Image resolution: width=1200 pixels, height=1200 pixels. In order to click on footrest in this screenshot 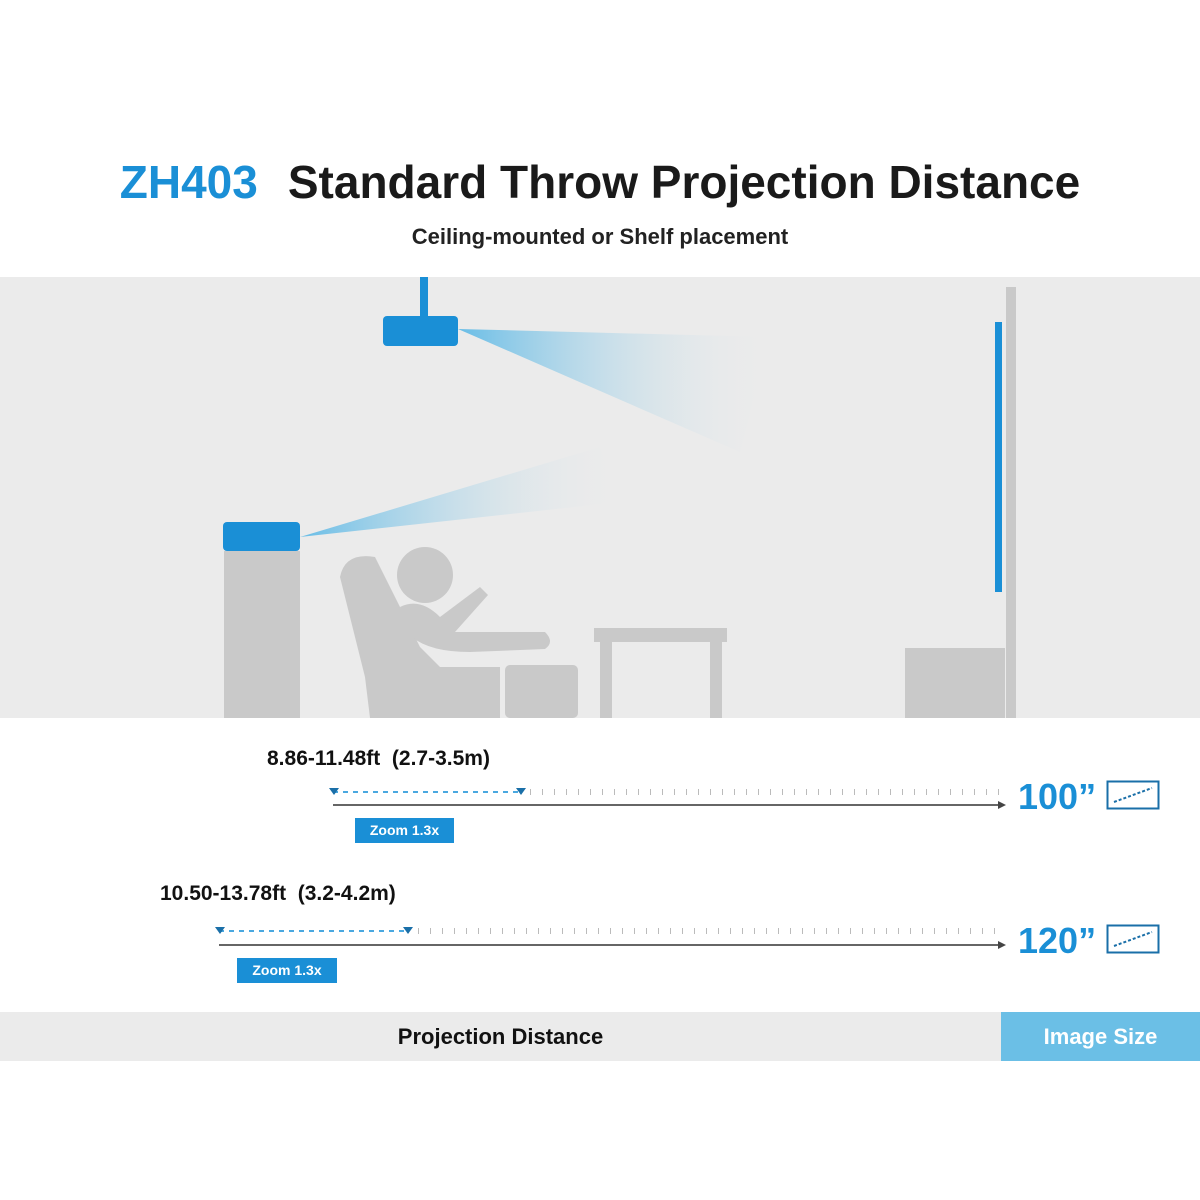, I will do `click(541, 691)`.